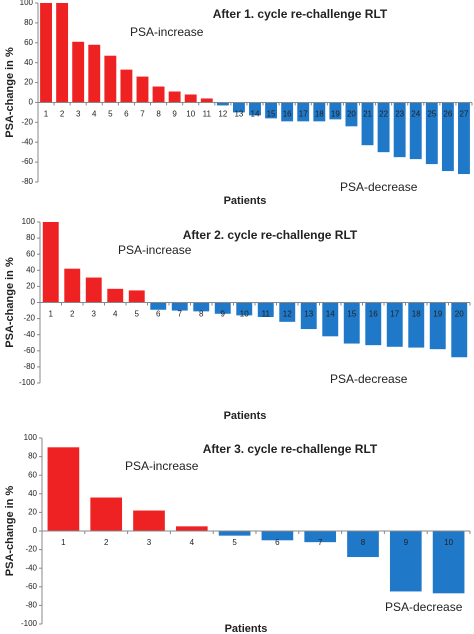  I want to click on x-tick-label: 19, so click(335, 114).